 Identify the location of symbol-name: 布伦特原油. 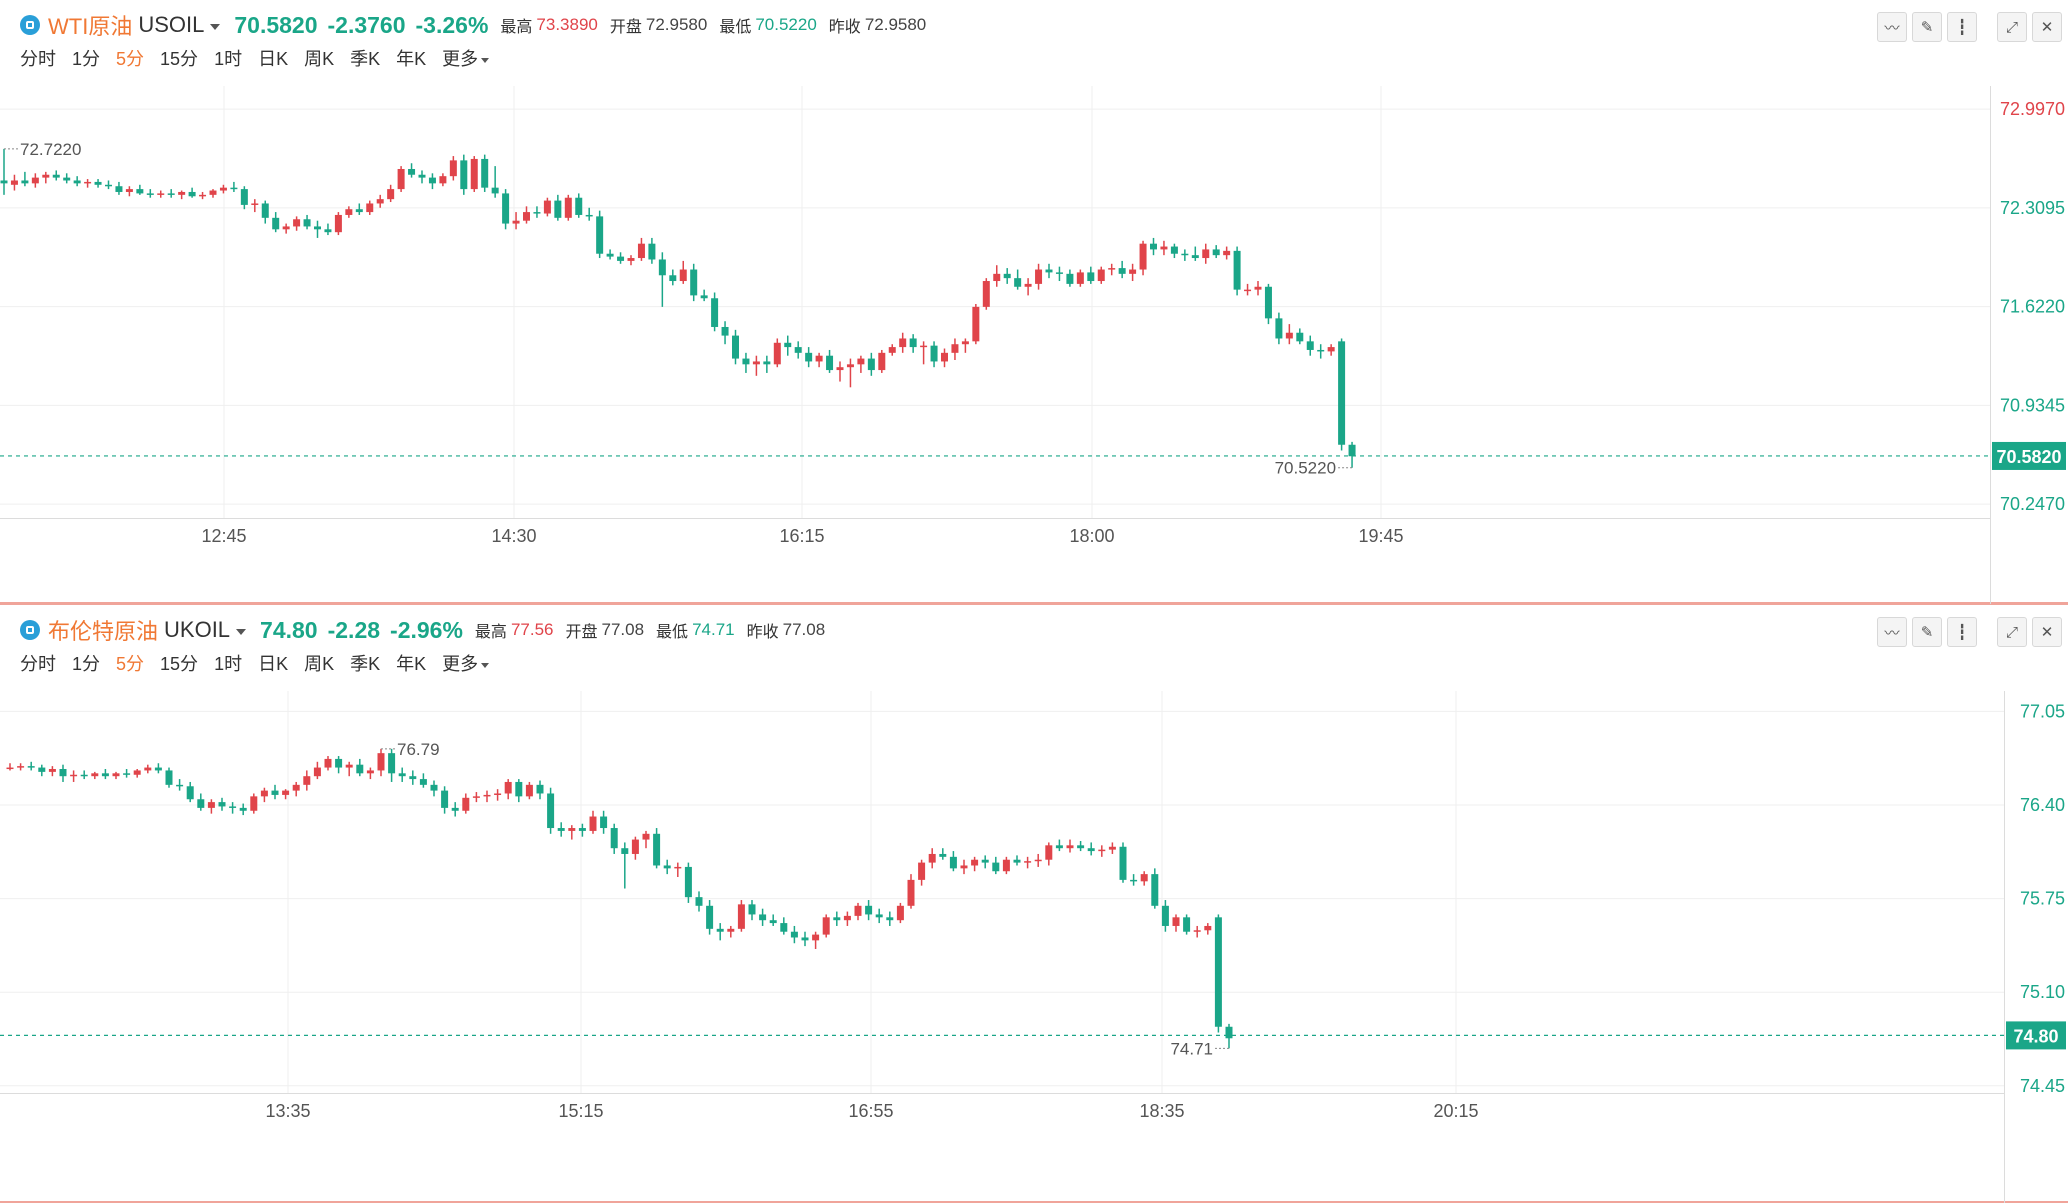
(103, 631).